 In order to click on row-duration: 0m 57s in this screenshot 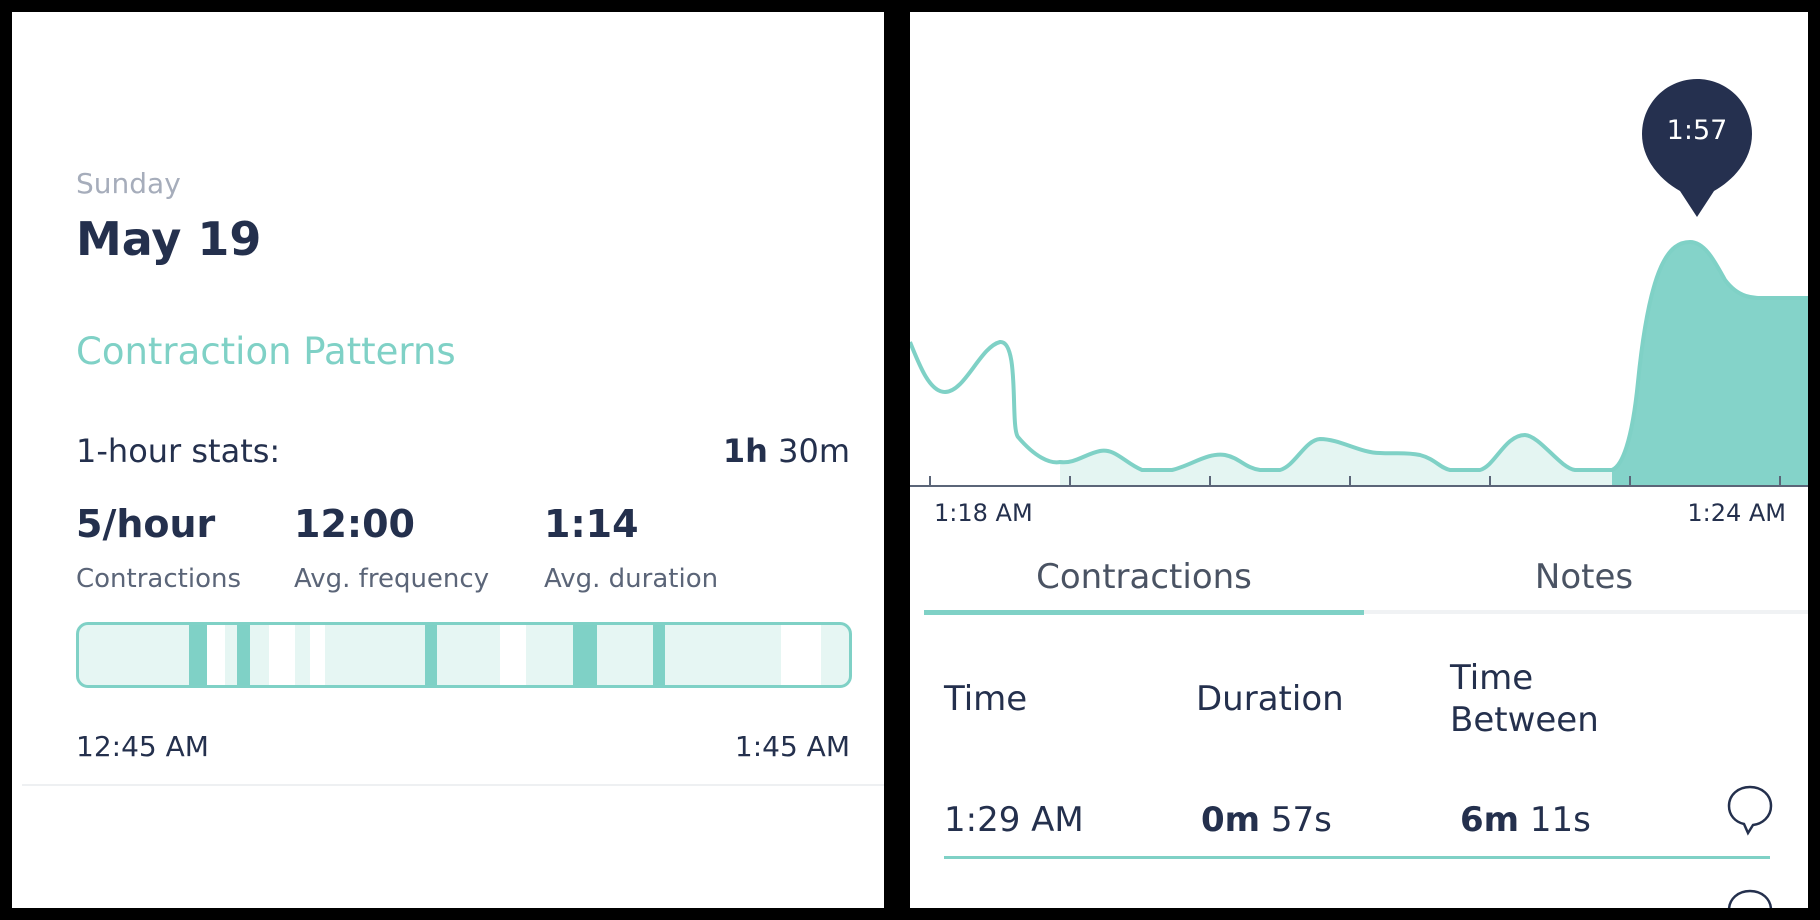, I will do `click(1266, 820)`.